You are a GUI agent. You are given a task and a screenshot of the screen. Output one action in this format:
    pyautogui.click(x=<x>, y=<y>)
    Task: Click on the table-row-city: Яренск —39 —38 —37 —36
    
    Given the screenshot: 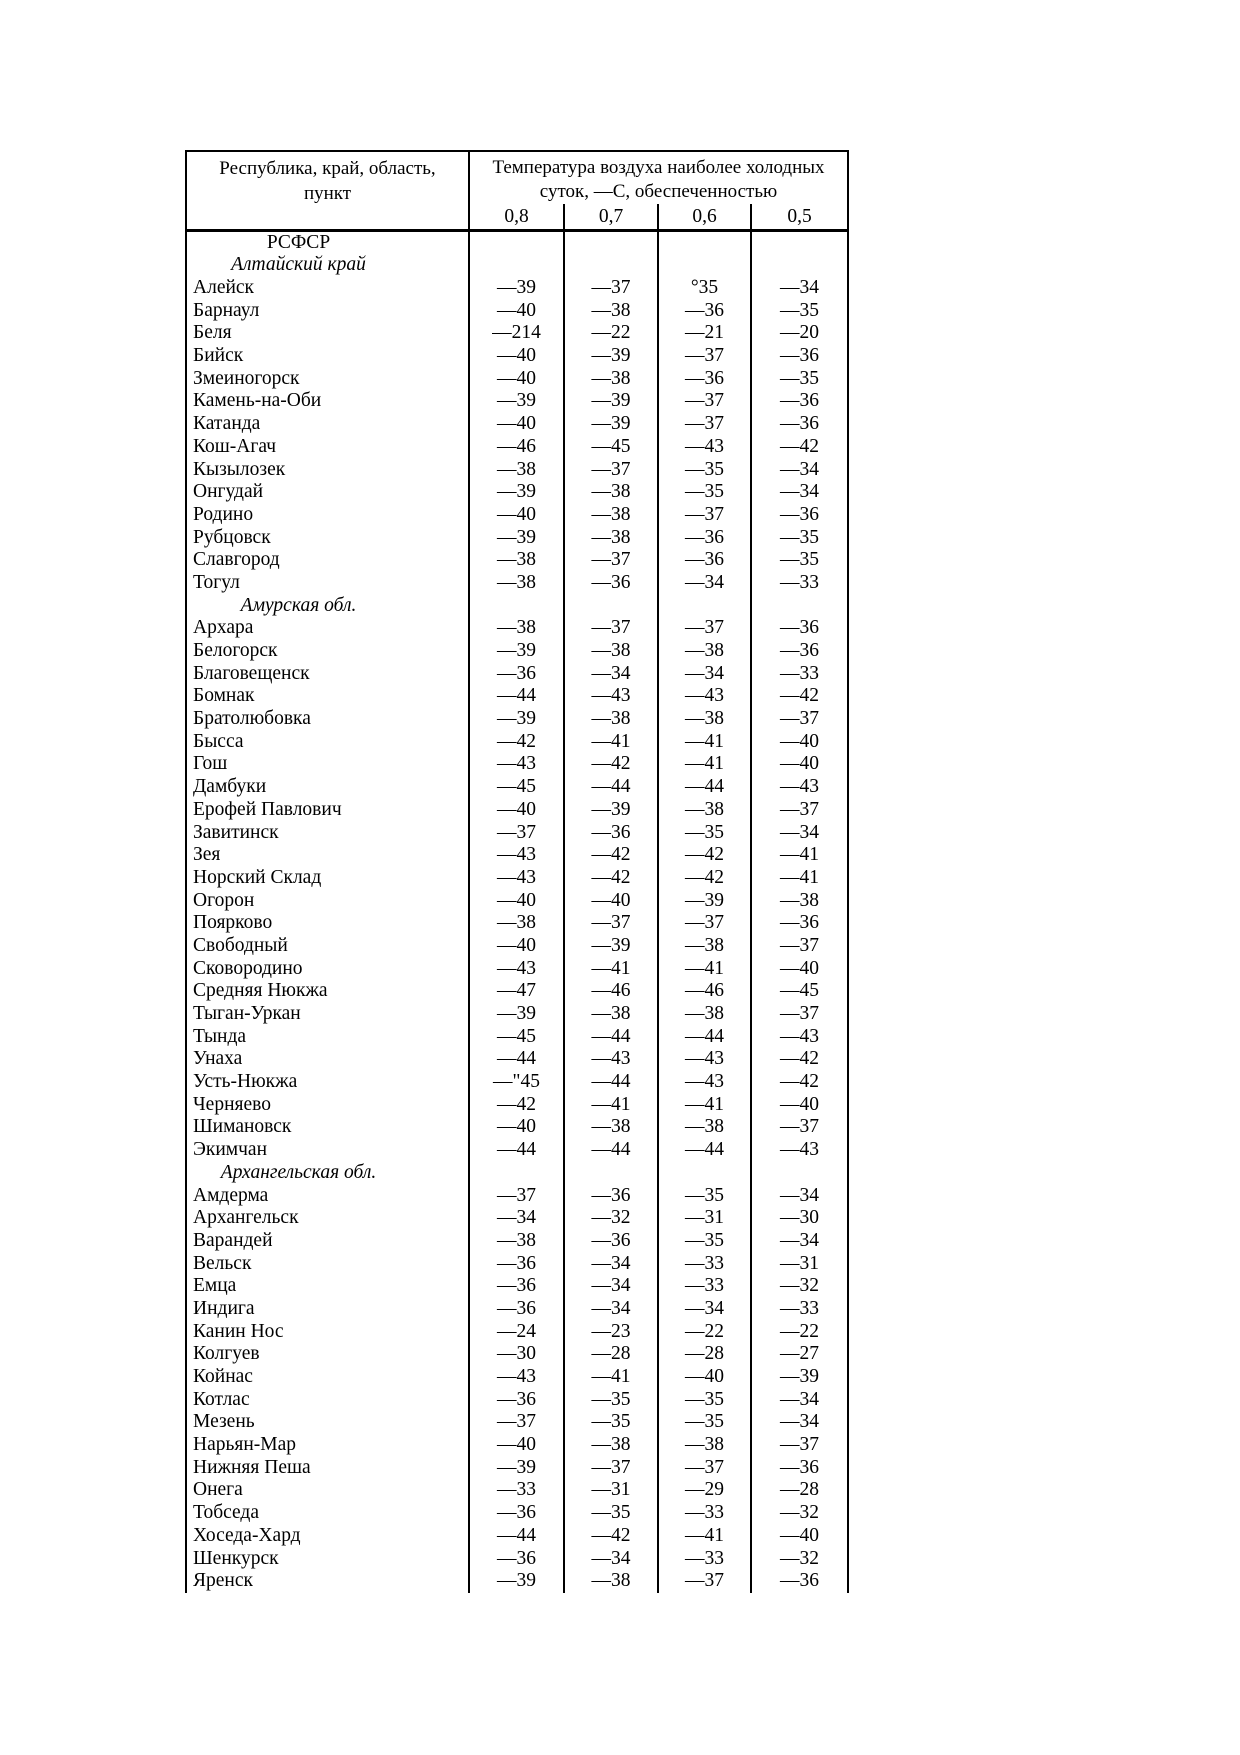 What is the action you would take?
    pyautogui.click(x=517, y=1581)
    